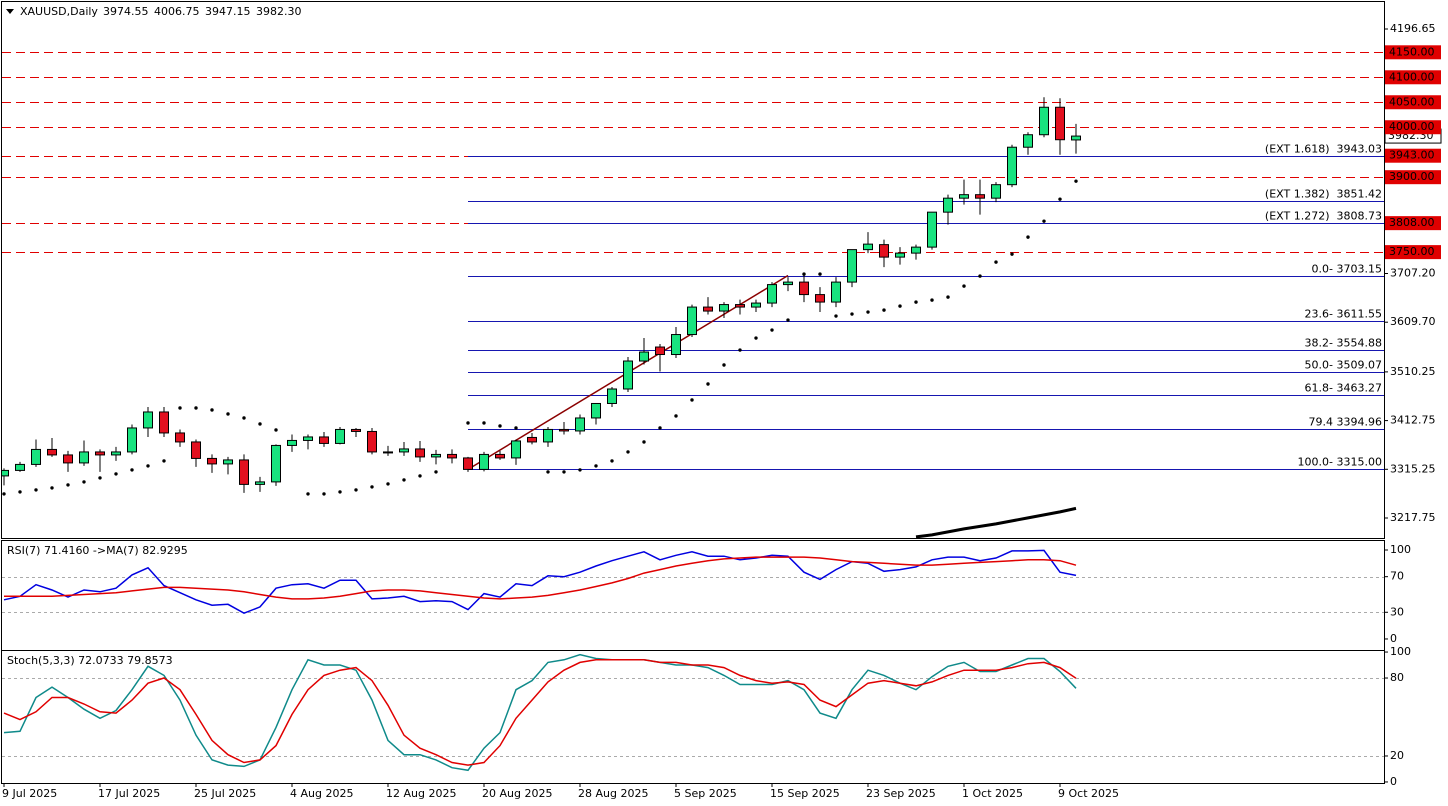 The height and width of the screenshot is (806, 1448). What do you see at coordinates (1397, 677) in the screenshot?
I see `y-tick-label: 80` at bounding box center [1397, 677].